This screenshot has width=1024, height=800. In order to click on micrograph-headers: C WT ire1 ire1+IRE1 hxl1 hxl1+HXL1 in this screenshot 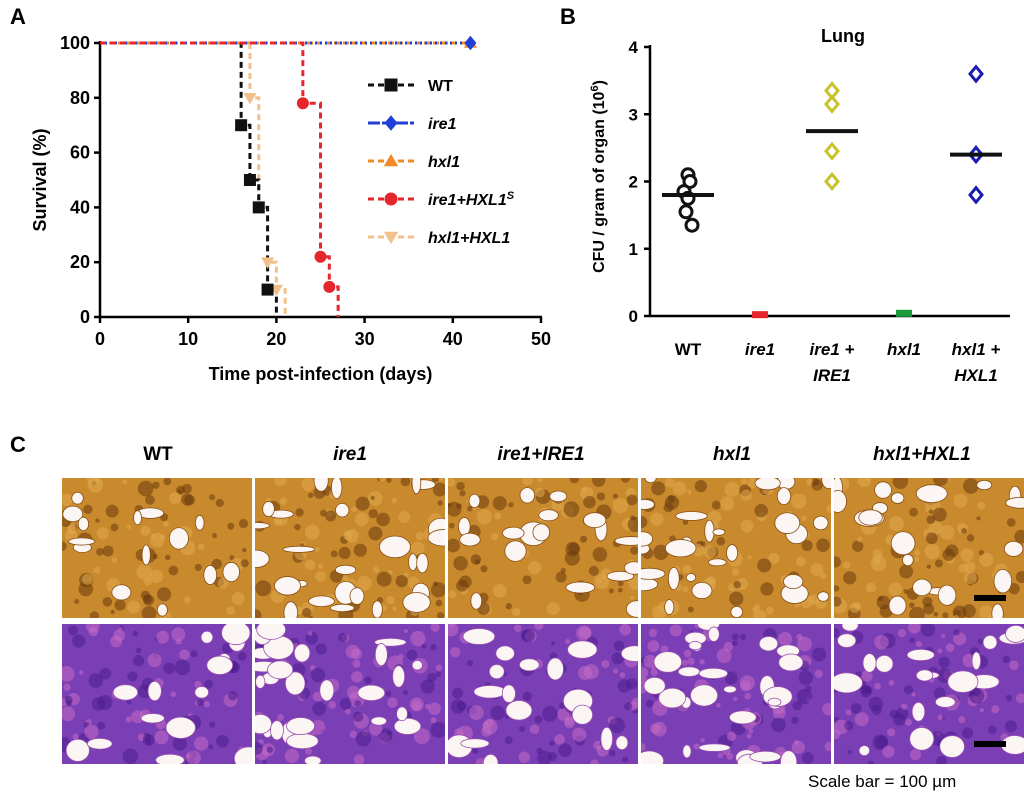, I will do `click(490, 448)`.